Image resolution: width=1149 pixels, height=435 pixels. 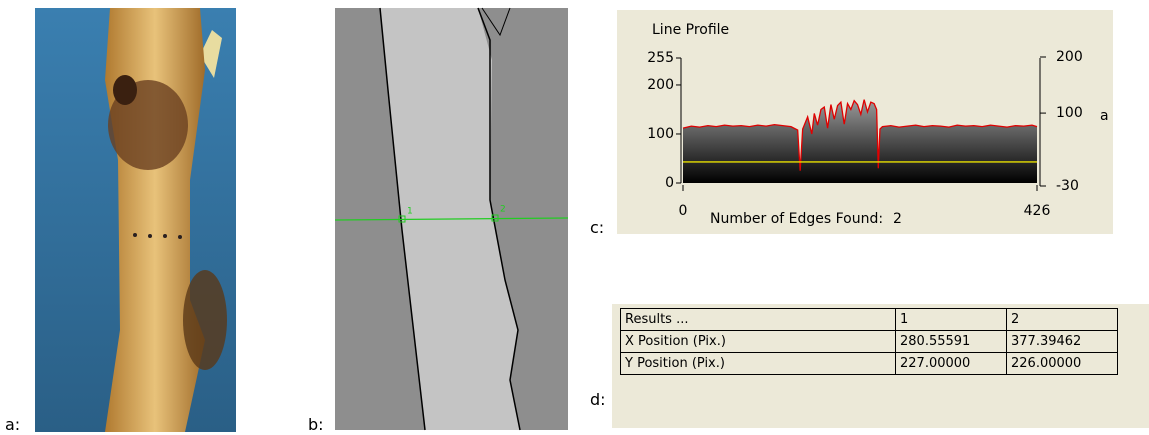 I want to click on profile-line, so click(x=860, y=135).